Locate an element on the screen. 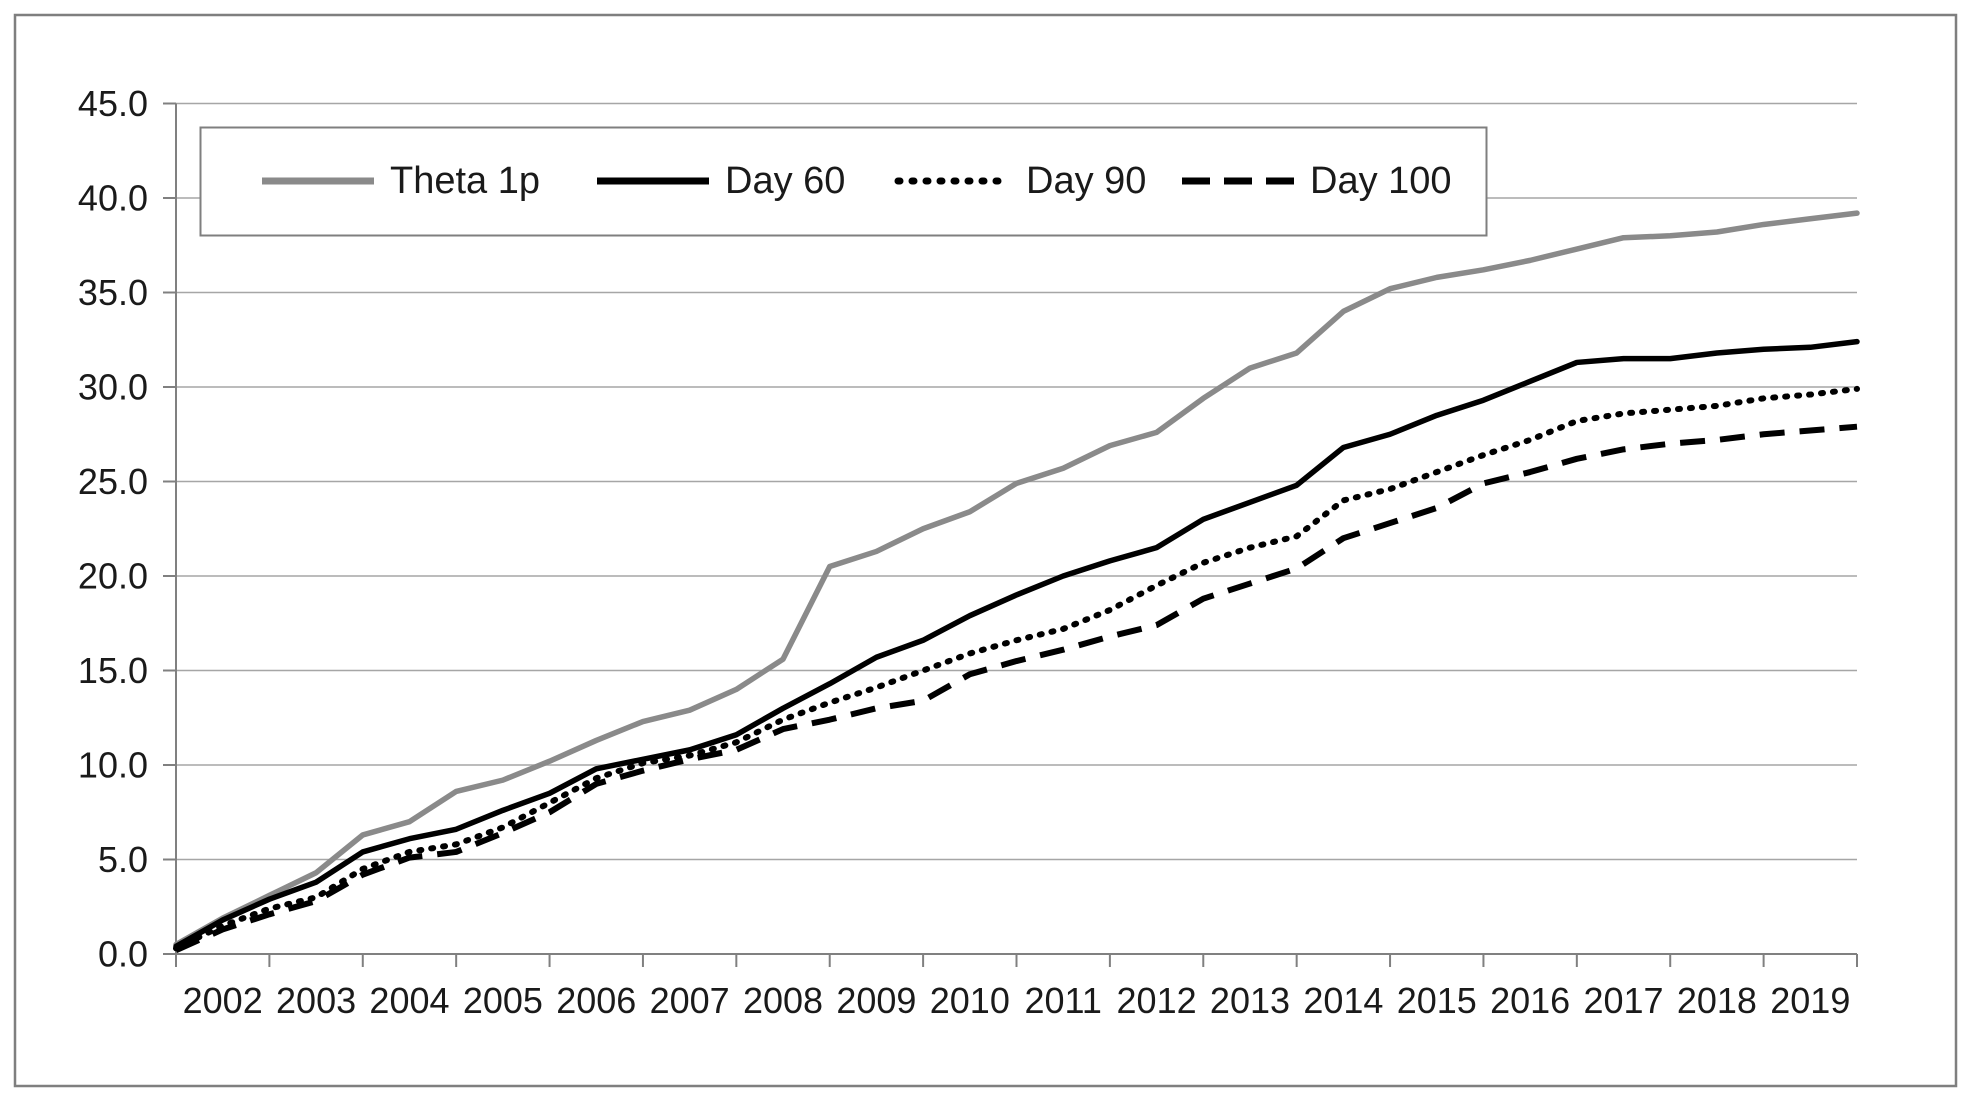  x-tick-label: 2008 is located at coordinates (783, 1000).